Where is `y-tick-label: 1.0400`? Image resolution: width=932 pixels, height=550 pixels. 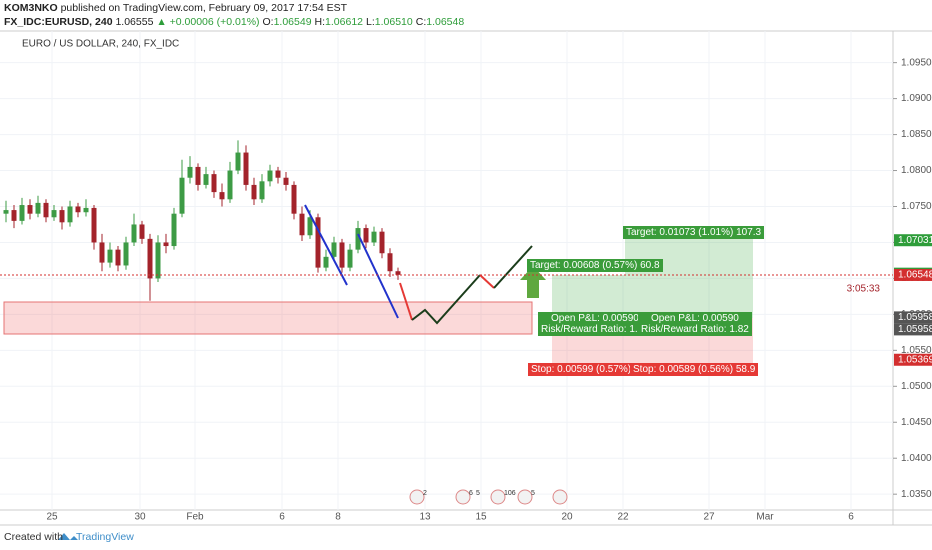
y-tick-label: 1.0400 is located at coordinates (916, 458).